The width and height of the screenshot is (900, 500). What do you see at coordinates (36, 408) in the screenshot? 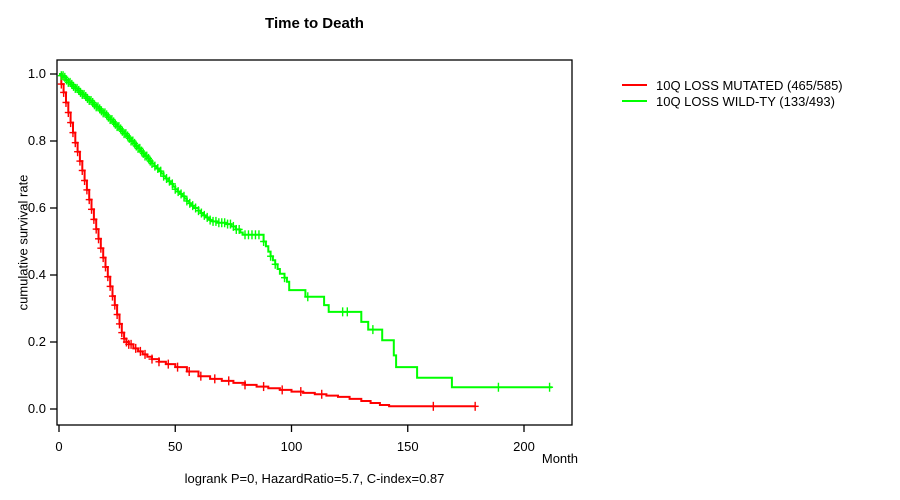
I see `y-tick-label: 0.0` at bounding box center [36, 408].